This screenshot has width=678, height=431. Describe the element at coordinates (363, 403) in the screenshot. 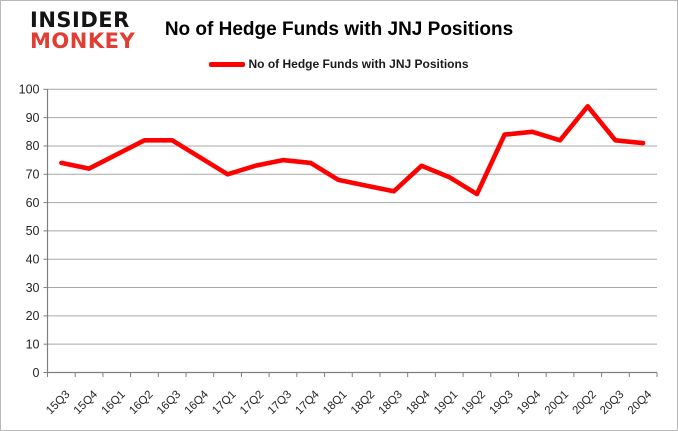

I see `x-axis-tick-label: 18Q2` at that location.